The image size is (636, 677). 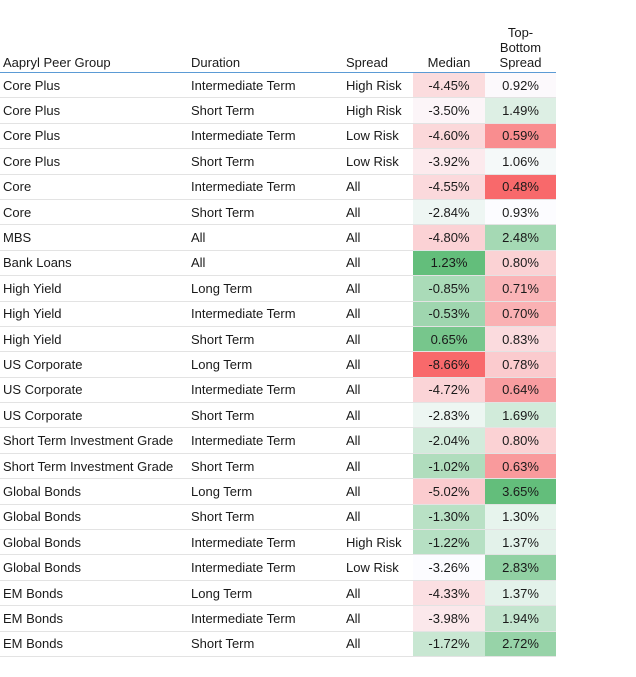 What do you see at coordinates (449, 263) in the screenshot?
I see `cell-median: 1.23%` at bounding box center [449, 263].